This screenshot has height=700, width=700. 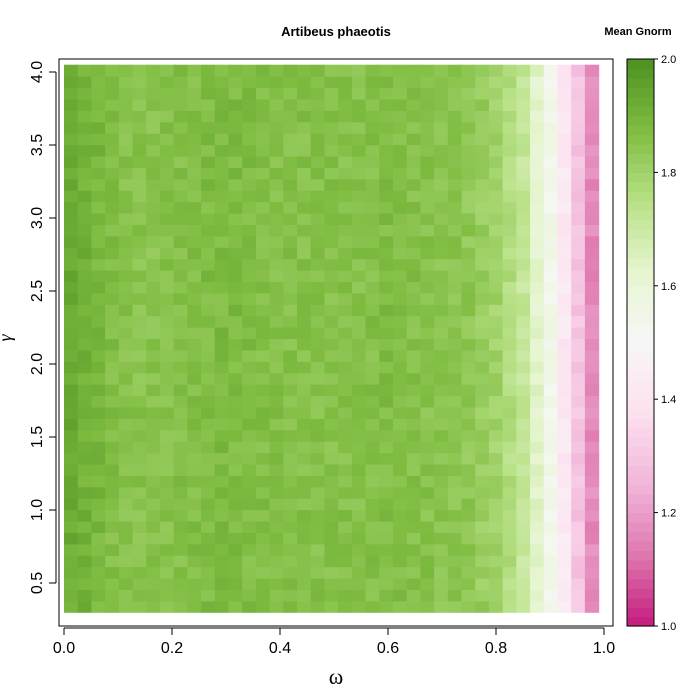 I want to click on colorbar-frame, so click(x=640, y=342).